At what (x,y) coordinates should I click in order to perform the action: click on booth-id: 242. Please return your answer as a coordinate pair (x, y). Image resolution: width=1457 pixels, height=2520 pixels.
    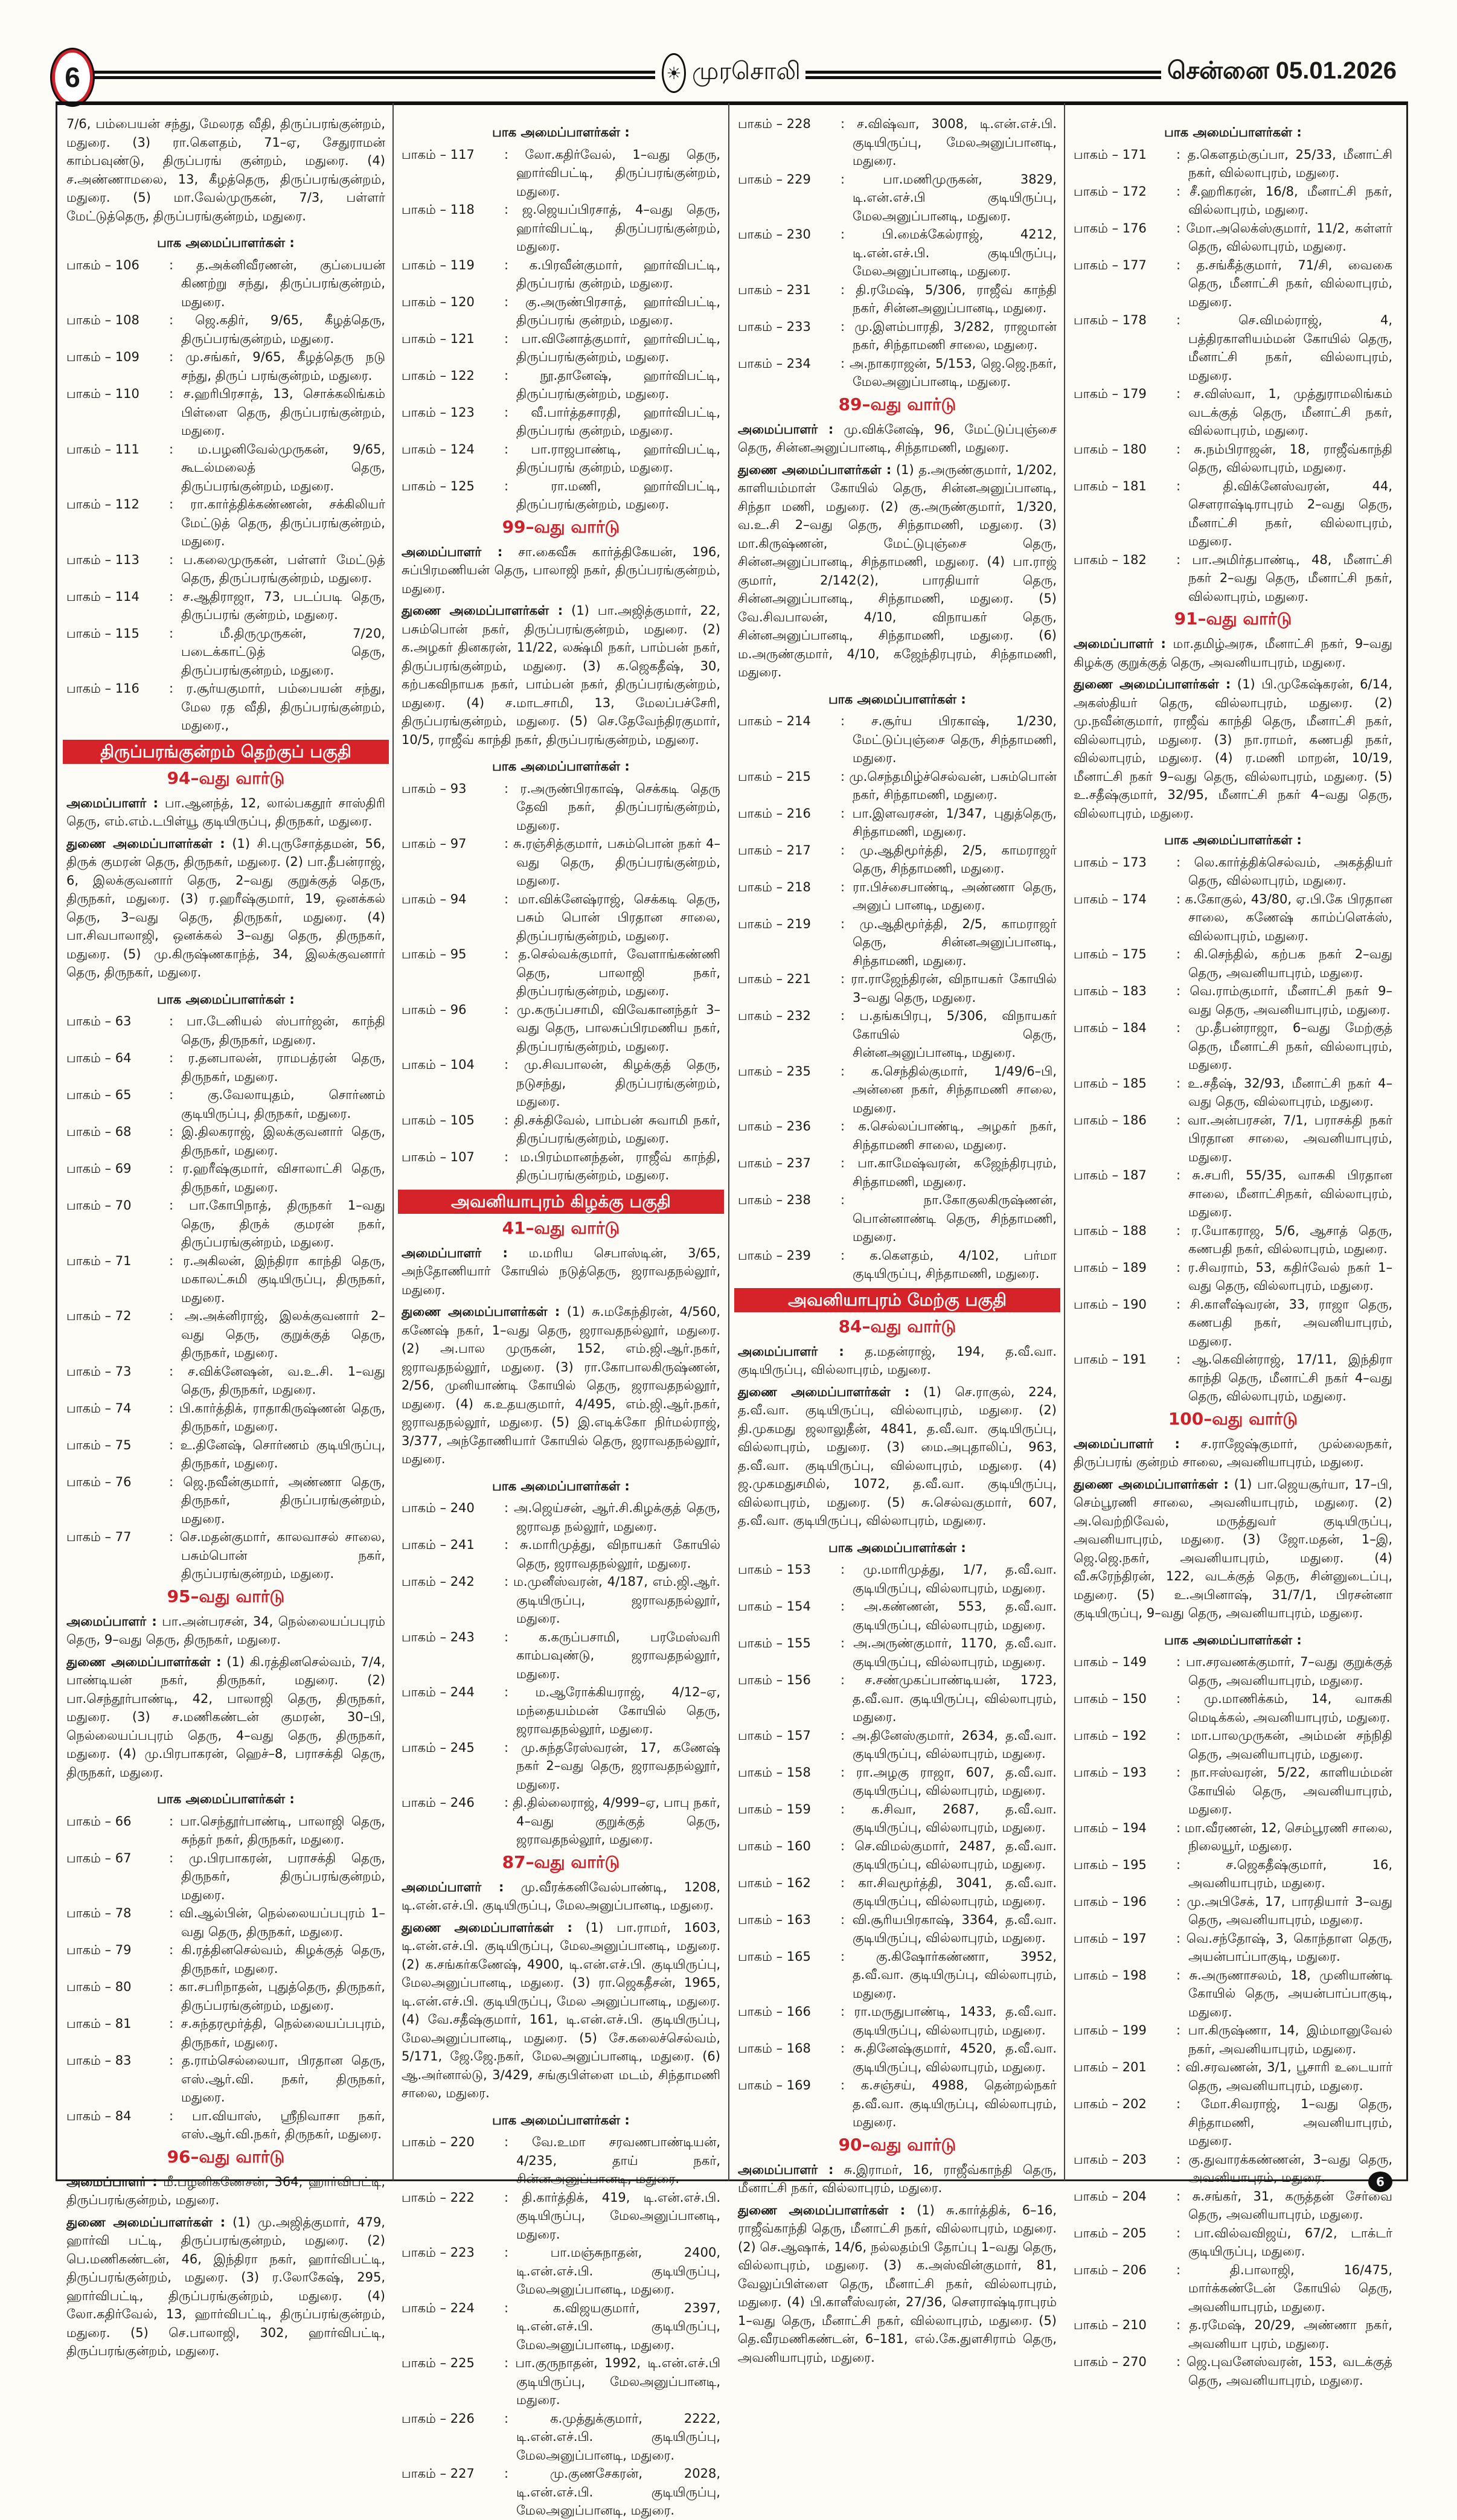
    Looking at the image, I should click on (462, 1581).